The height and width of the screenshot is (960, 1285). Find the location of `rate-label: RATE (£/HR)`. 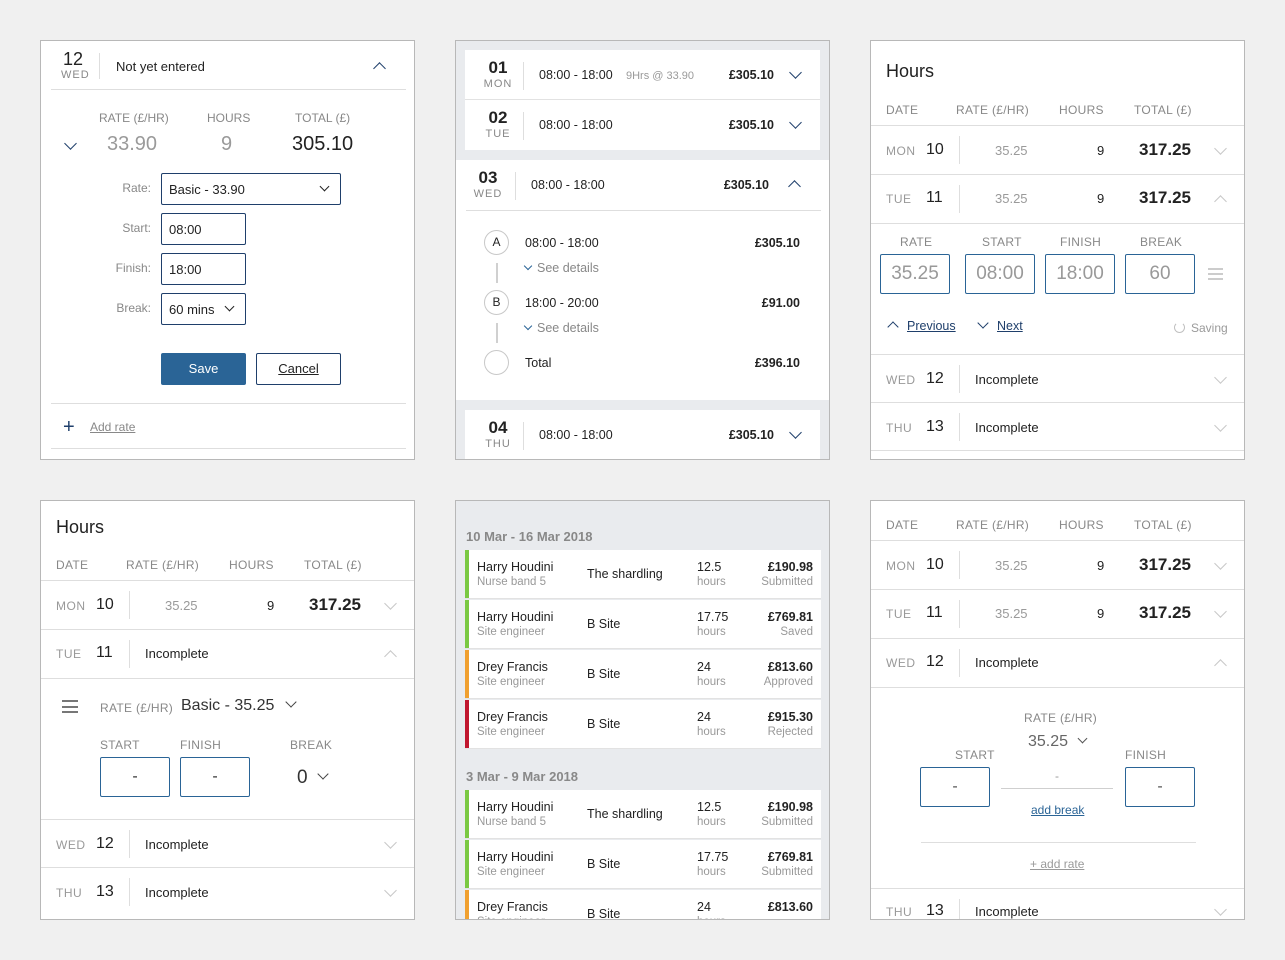

rate-label: RATE (£/HR) is located at coordinates (1061, 718).